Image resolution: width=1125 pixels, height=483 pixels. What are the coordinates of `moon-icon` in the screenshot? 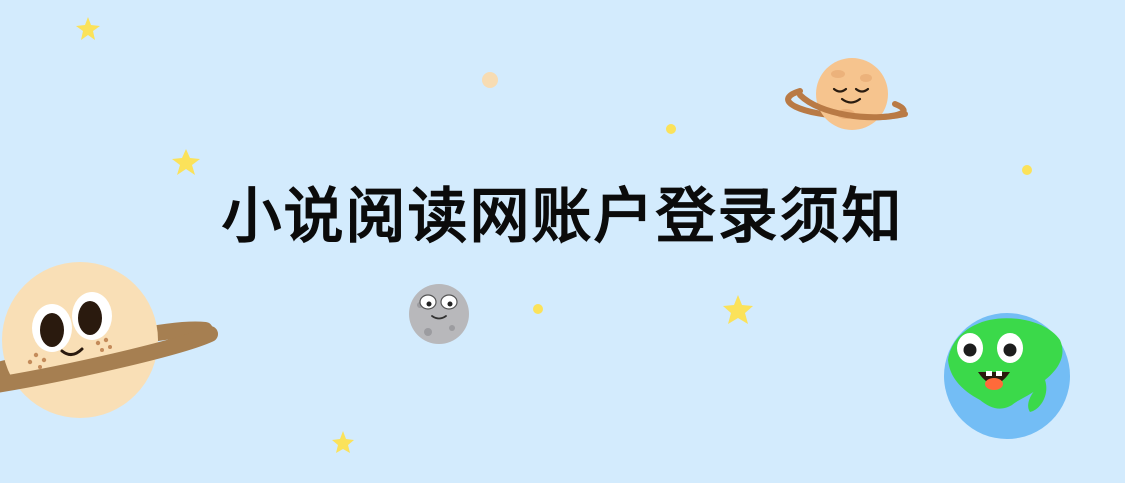 It's located at (439, 314).